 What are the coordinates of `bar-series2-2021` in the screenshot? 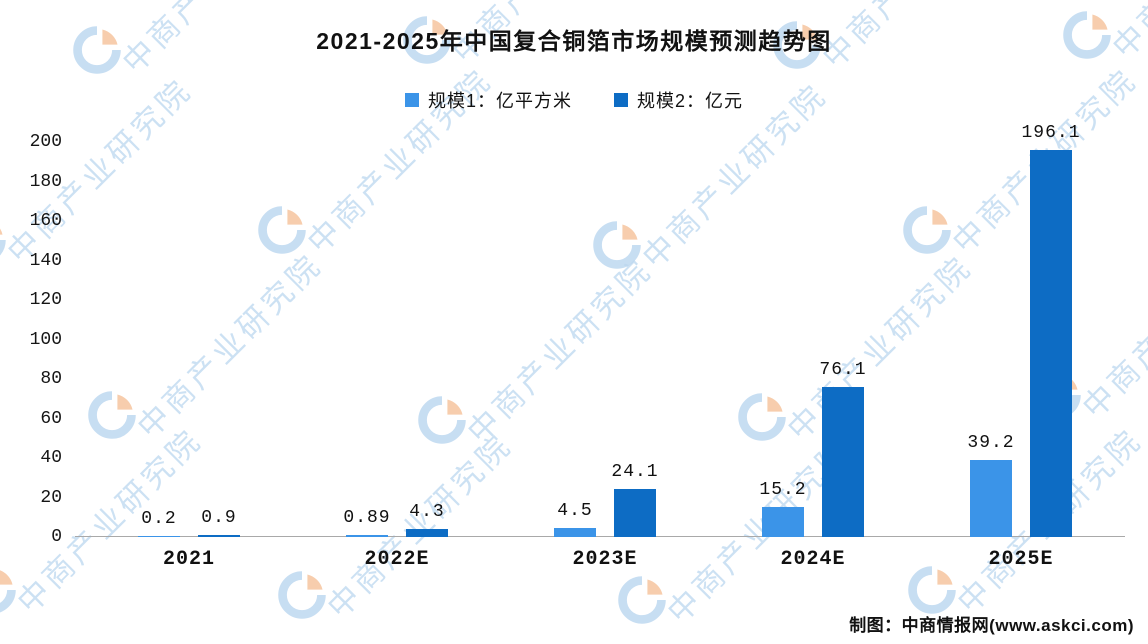 It's located at (219, 536).